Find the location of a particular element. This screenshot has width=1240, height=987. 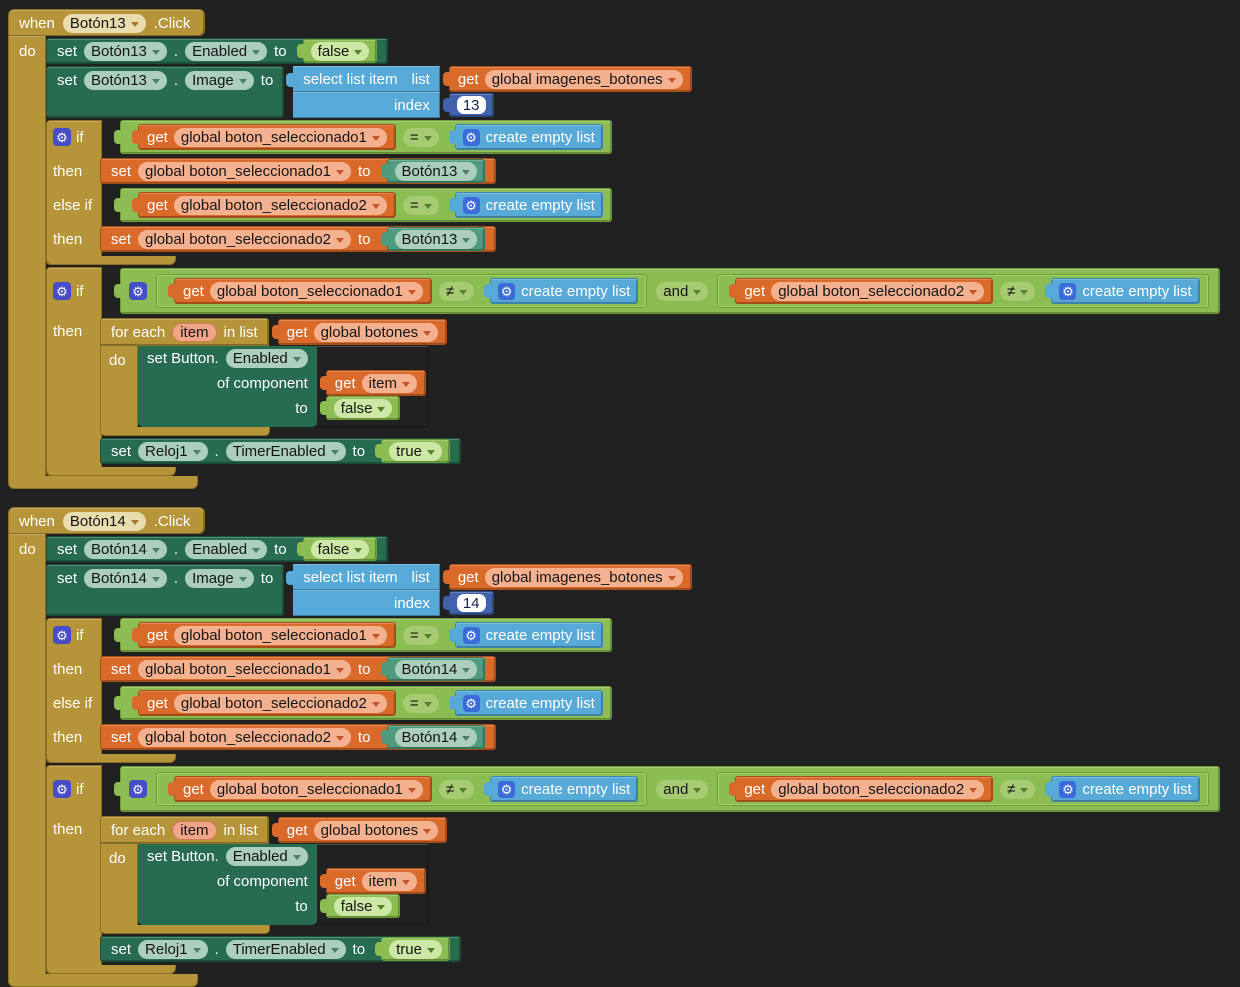

loop-variable-chip: item is located at coordinates (194, 830).